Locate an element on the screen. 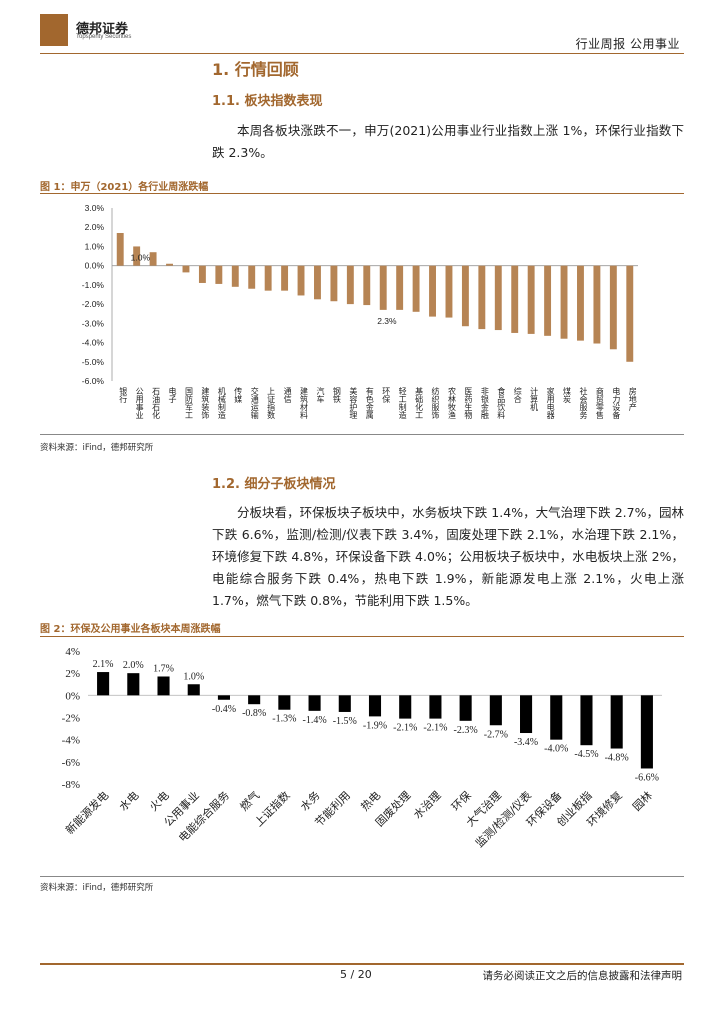 The image size is (724, 1024). chart-1-xtick: 基础化工 is located at coordinates (419, 402).